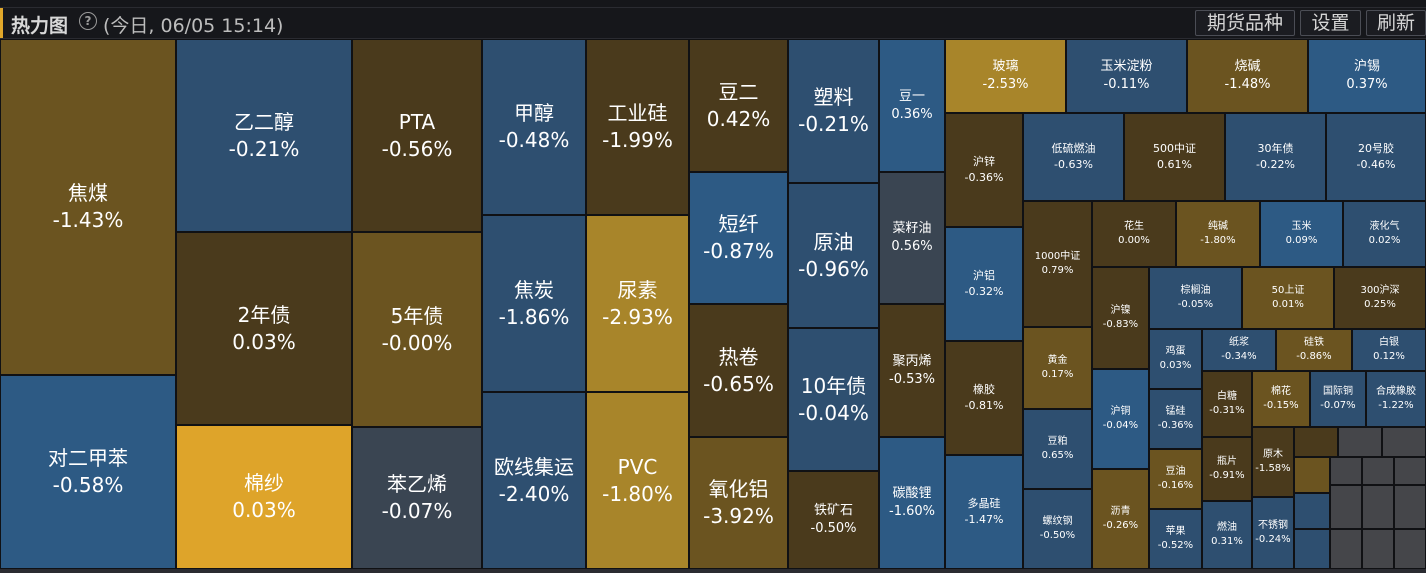  What do you see at coordinates (1330, 23) in the screenshot?
I see `settings-button: 设置` at bounding box center [1330, 23].